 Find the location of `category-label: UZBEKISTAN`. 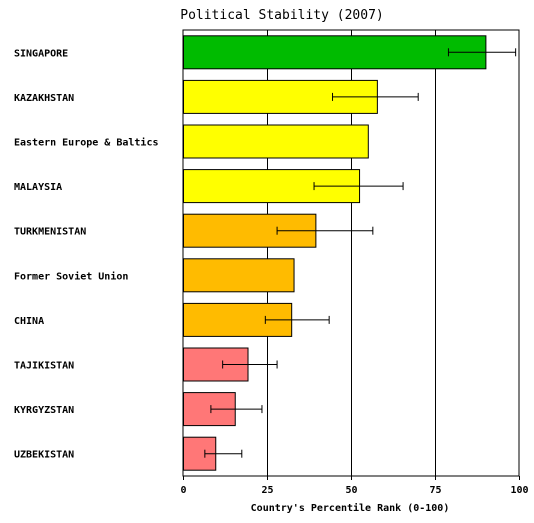

category-label: UZBEKISTAN is located at coordinates (44, 455).